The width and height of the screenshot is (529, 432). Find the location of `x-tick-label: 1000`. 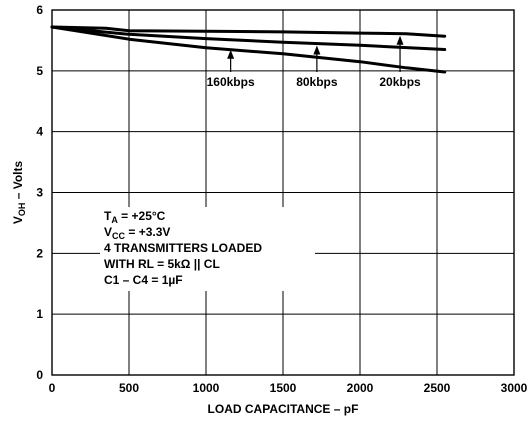

x-tick-label: 1000 is located at coordinates (206, 388).